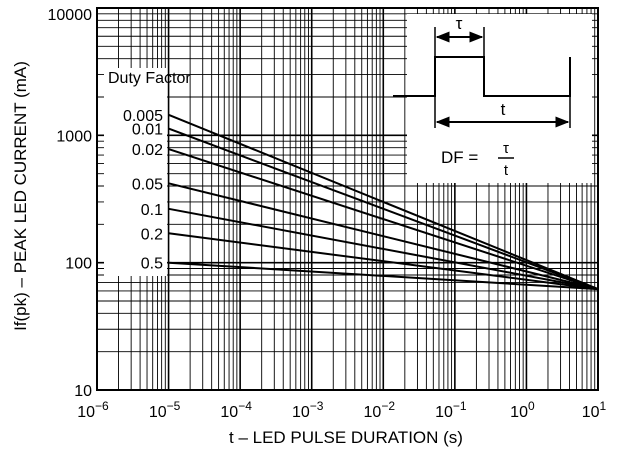 Image resolution: width=617 pixels, height=451 pixels. I want to click on x-tick-label: 10¹, so click(594, 410).